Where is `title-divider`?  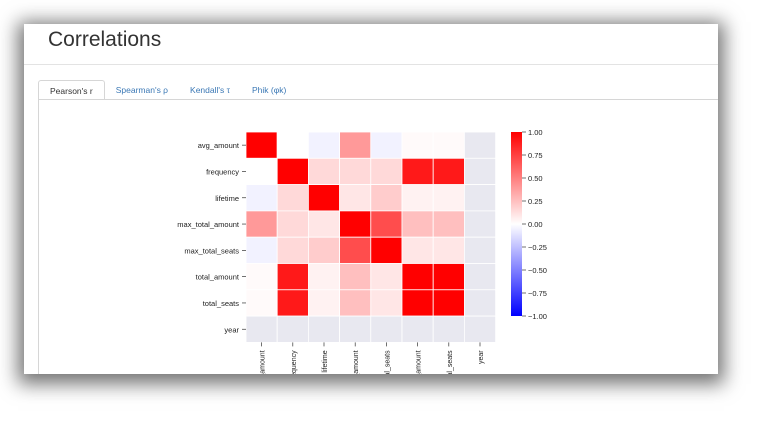 title-divider is located at coordinates (371, 64).